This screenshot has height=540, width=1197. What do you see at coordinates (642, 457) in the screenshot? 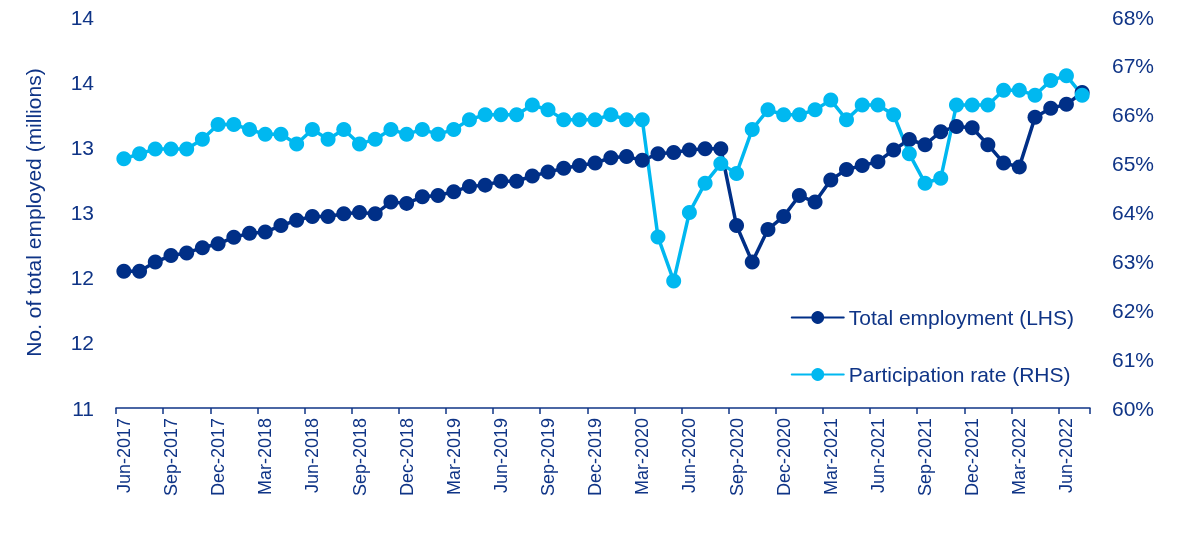
I see `x-tick-label: Mar-2020` at bounding box center [642, 457].